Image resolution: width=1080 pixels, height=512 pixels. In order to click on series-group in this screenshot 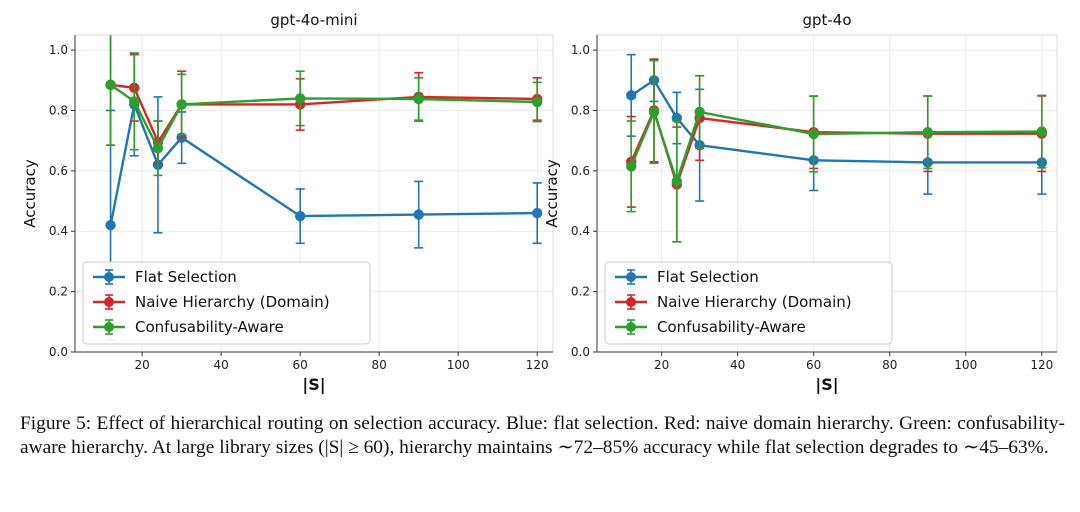, I will do `click(836, 148)`.